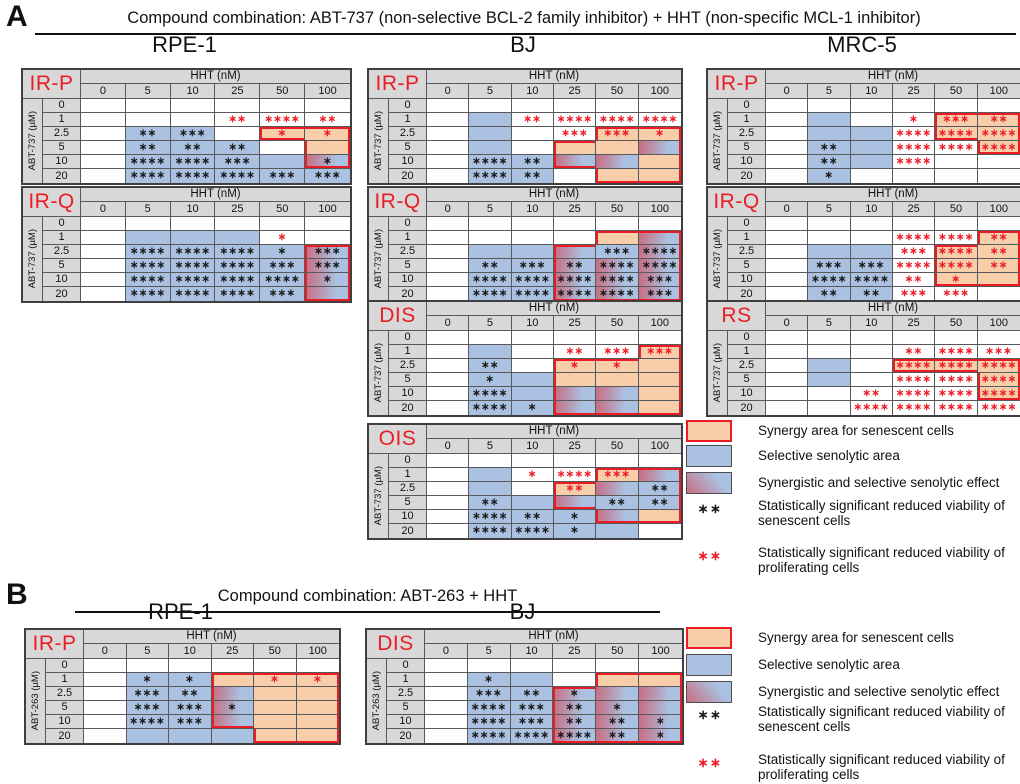 This screenshot has width=1020, height=784. I want to click on drug-dose-header: 1, so click(747, 120).